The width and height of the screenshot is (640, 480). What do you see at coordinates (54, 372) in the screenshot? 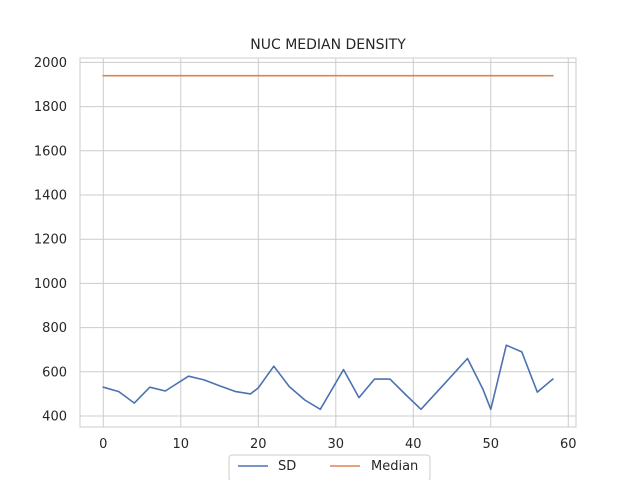
I see `y-tick-label: 600` at bounding box center [54, 372].